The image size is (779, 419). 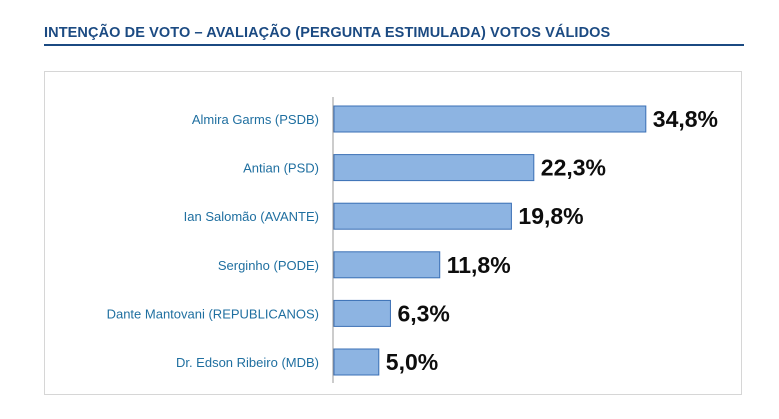 I want to click on category-label: Serginho (PODE), so click(x=268, y=265).